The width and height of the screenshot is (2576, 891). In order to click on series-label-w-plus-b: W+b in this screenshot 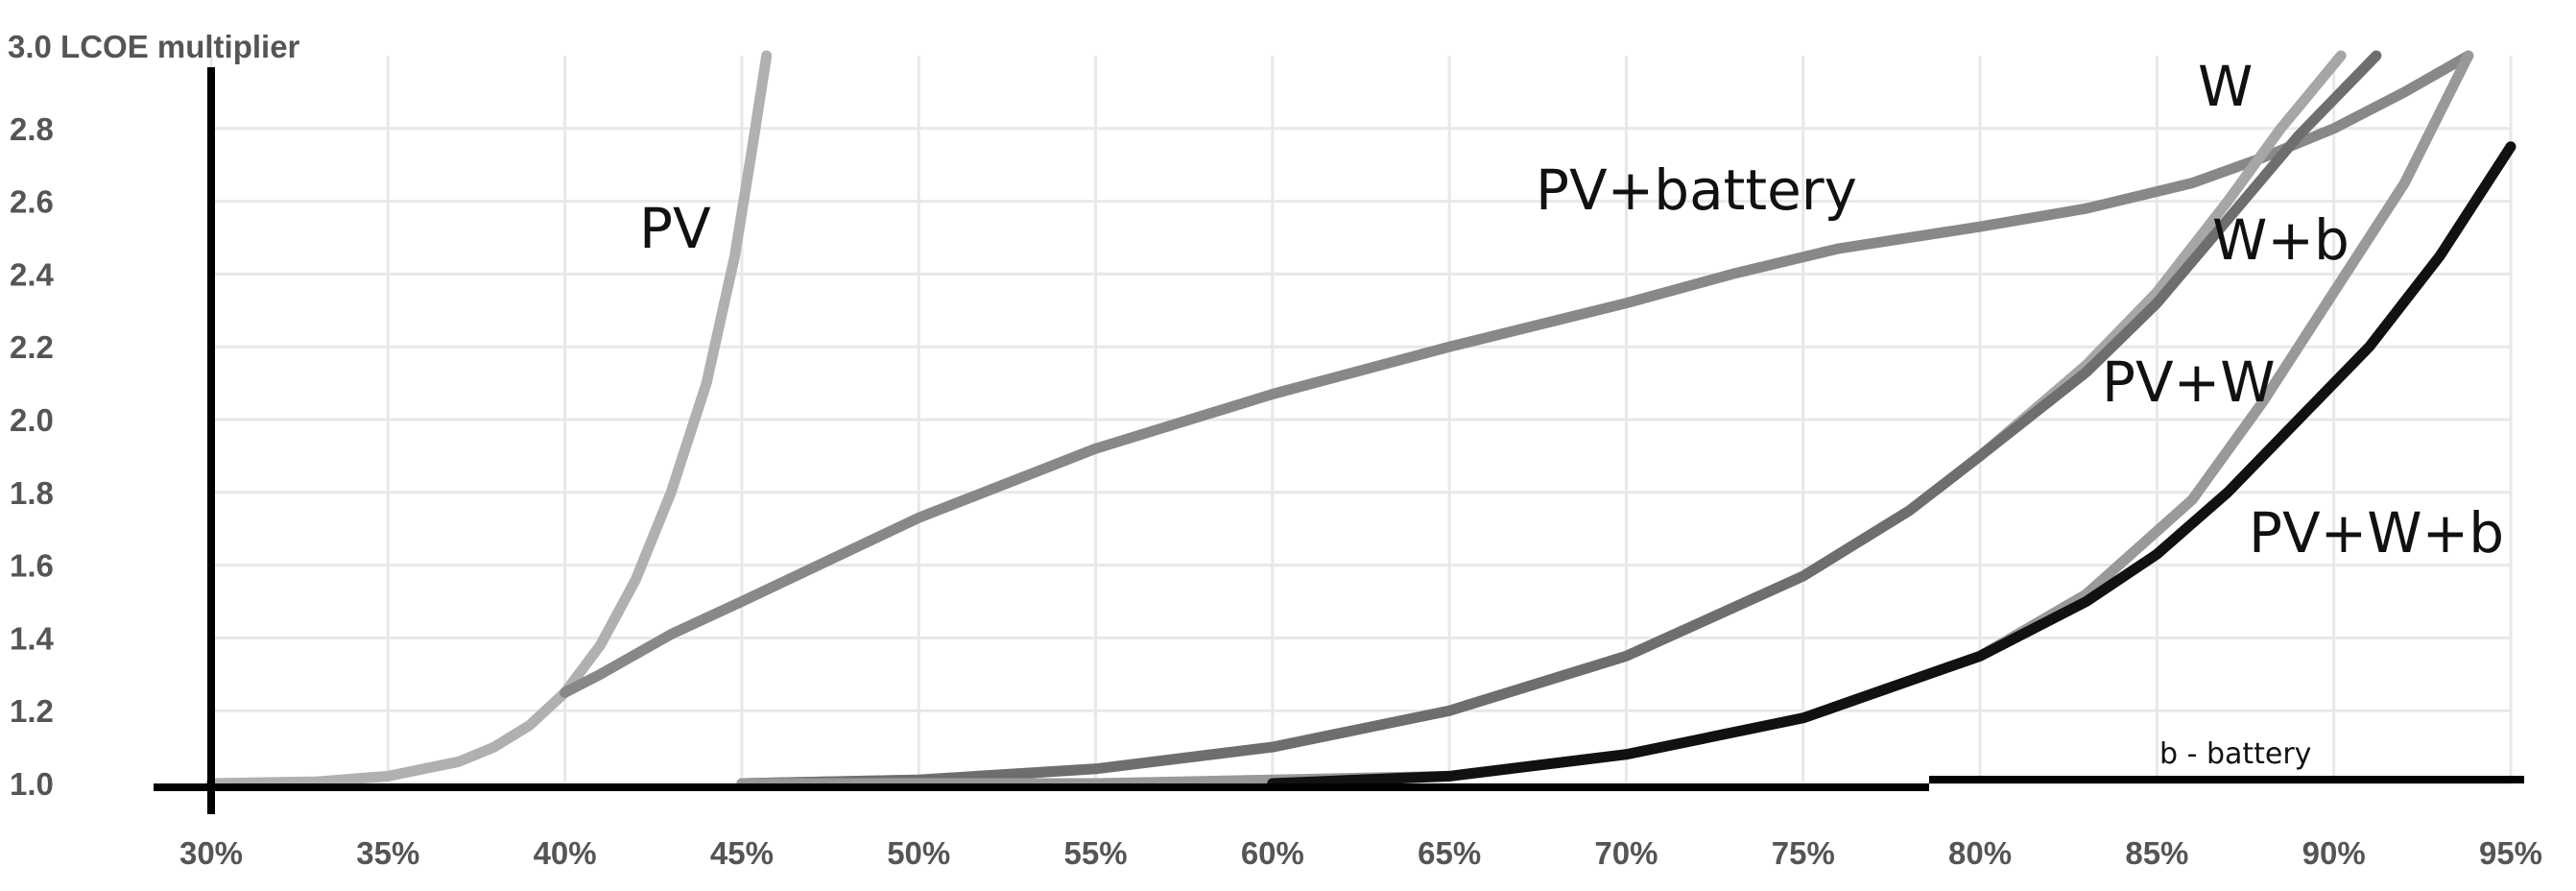, I will do `click(2280, 240)`.